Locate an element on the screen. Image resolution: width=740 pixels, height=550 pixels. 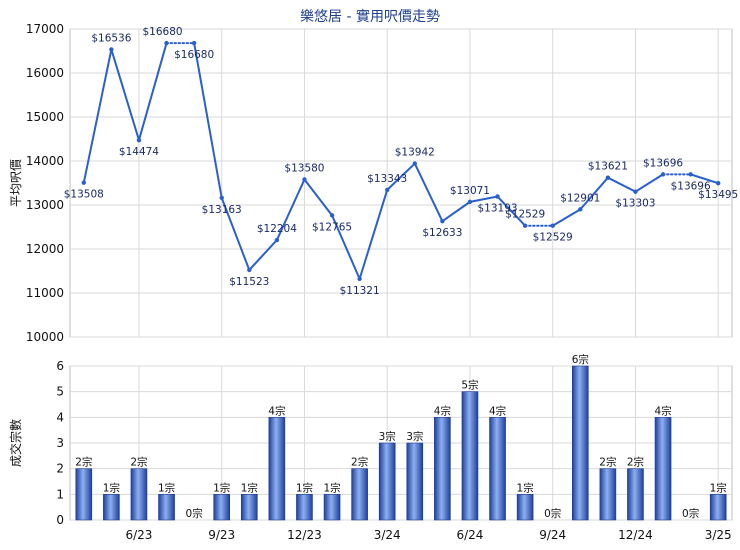
bar-label-17: 0宗 is located at coordinates (552, 513).